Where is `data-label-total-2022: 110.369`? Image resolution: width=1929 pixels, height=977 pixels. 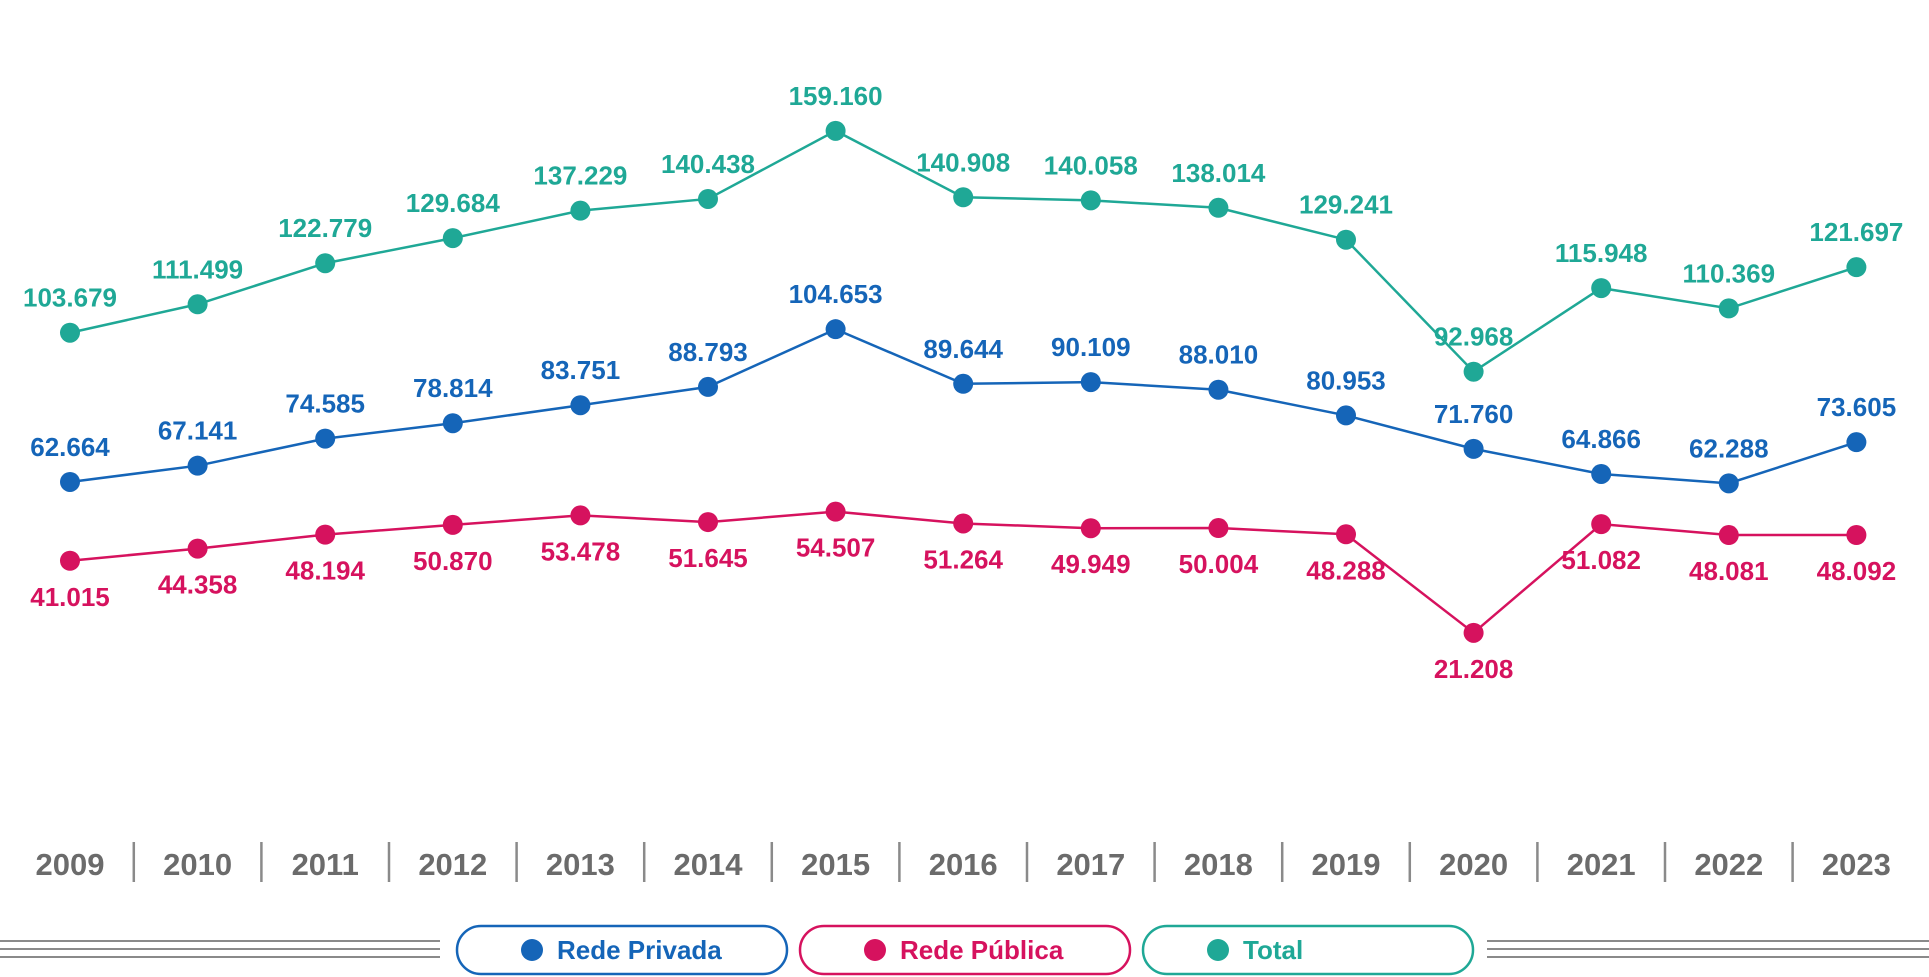 data-label-total-2022: 110.369 is located at coordinates (1729, 273).